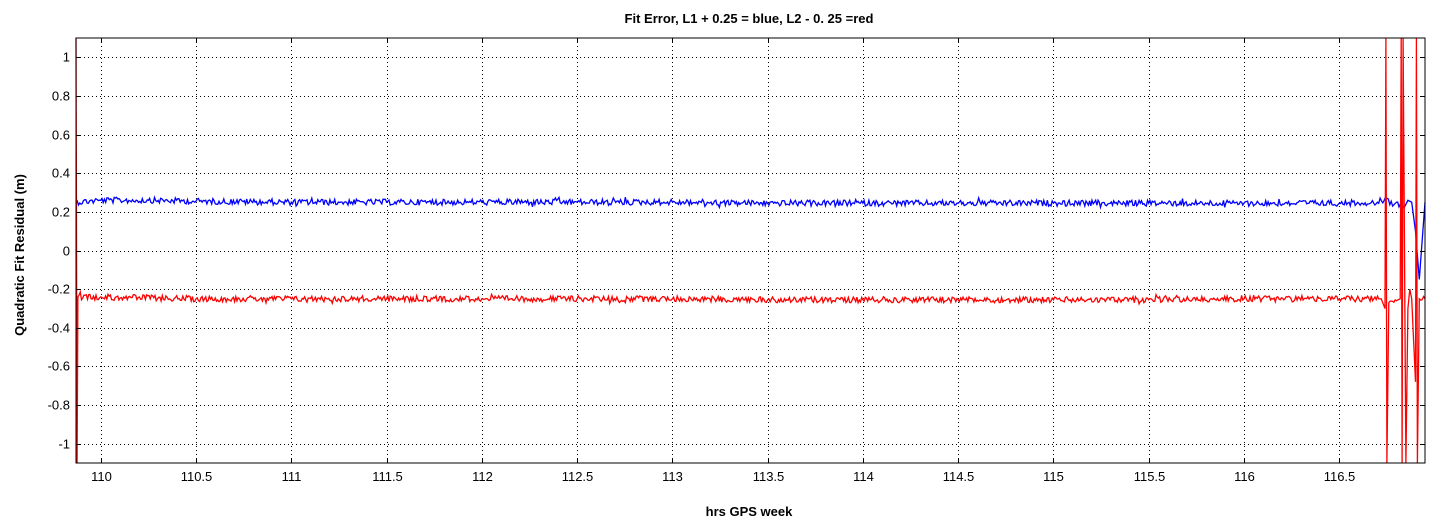 This screenshot has height=523, width=1433. I want to click on y-tick-label: -0.4, so click(59, 328).